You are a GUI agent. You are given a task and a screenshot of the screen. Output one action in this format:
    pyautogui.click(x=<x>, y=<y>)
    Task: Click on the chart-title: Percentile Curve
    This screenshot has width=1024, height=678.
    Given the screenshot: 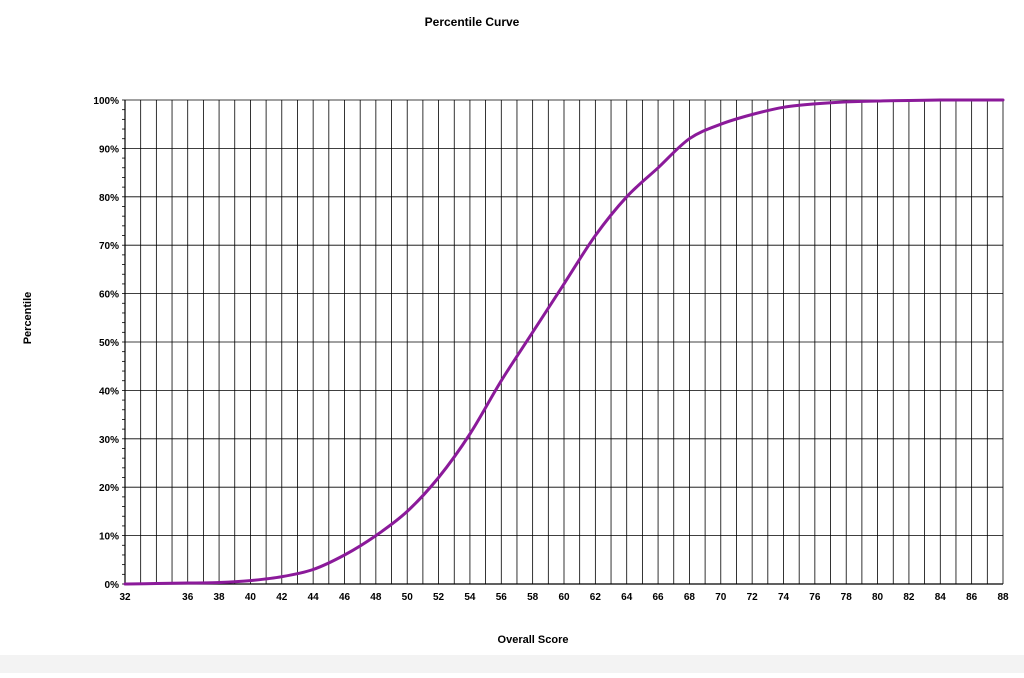 What is the action you would take?
    pyautogui.click(x=472, y=22)
    